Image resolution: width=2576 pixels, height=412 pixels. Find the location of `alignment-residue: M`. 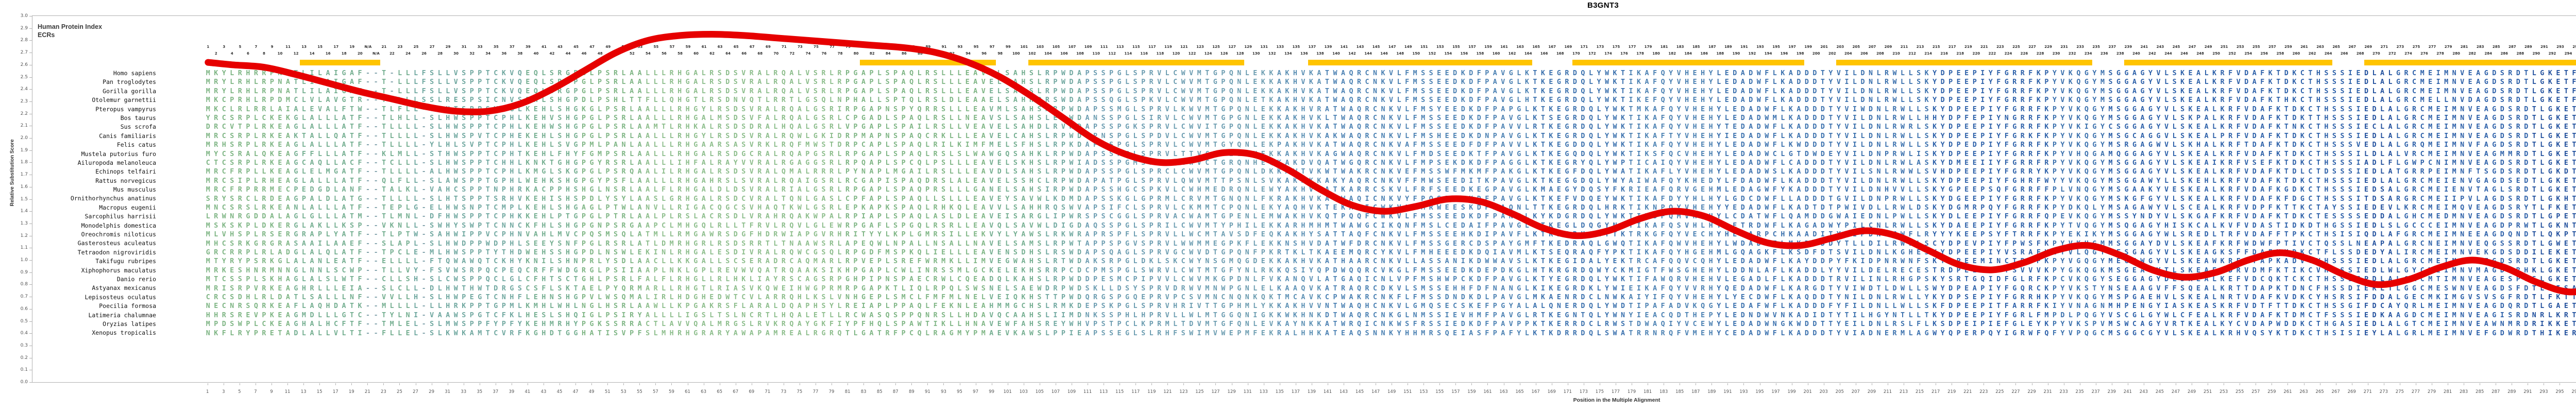

alignment-residue: M is located at coordinates (719, 118).